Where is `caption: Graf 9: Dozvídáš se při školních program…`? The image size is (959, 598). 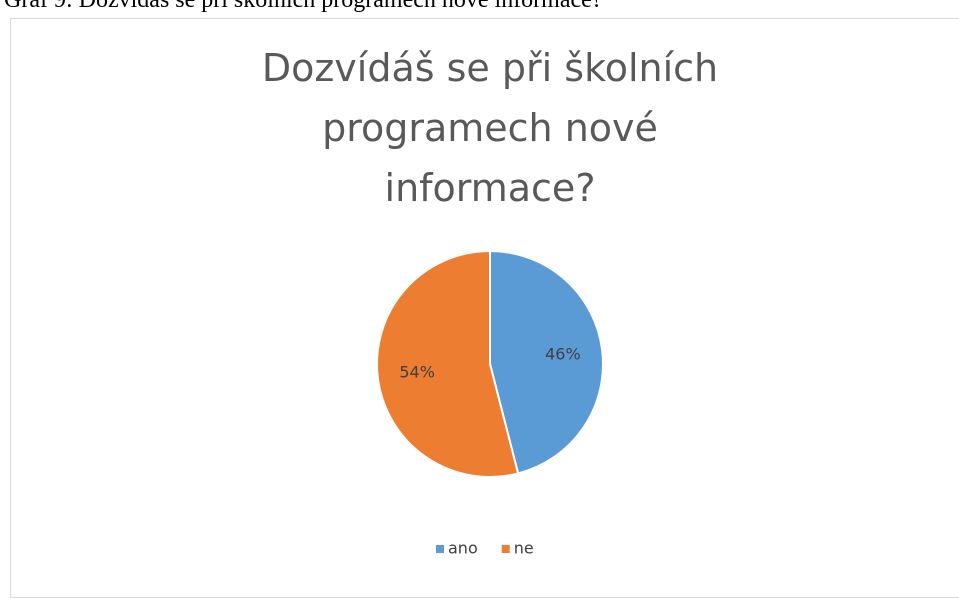
caption: Graf 9: Dozvídáš se při školních program… is located at coordinates (303, 6).